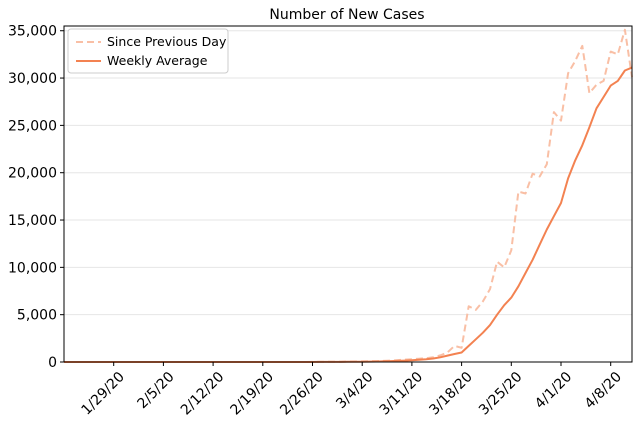 The image size is (639, 424). I want to click on x-tick-label: 4/1/20, so click(553, 390).